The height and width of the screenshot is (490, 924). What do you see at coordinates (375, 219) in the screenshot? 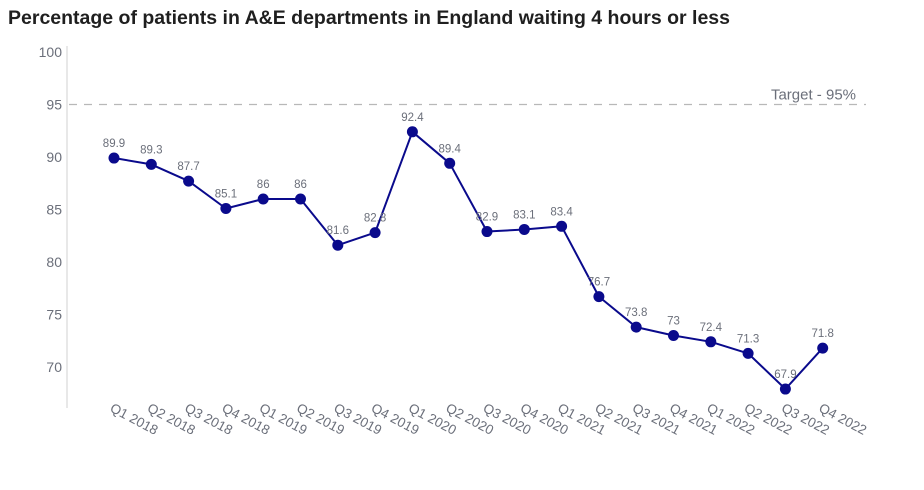
I see `data-label: 82.8` at bounding box center [375, 219].